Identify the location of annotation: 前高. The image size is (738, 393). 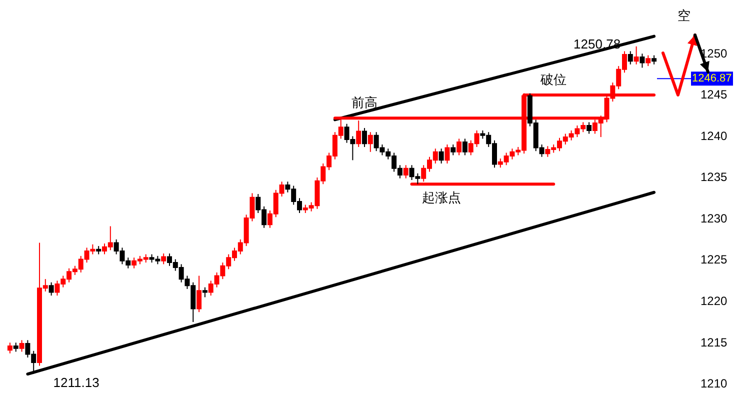
(365, 102).